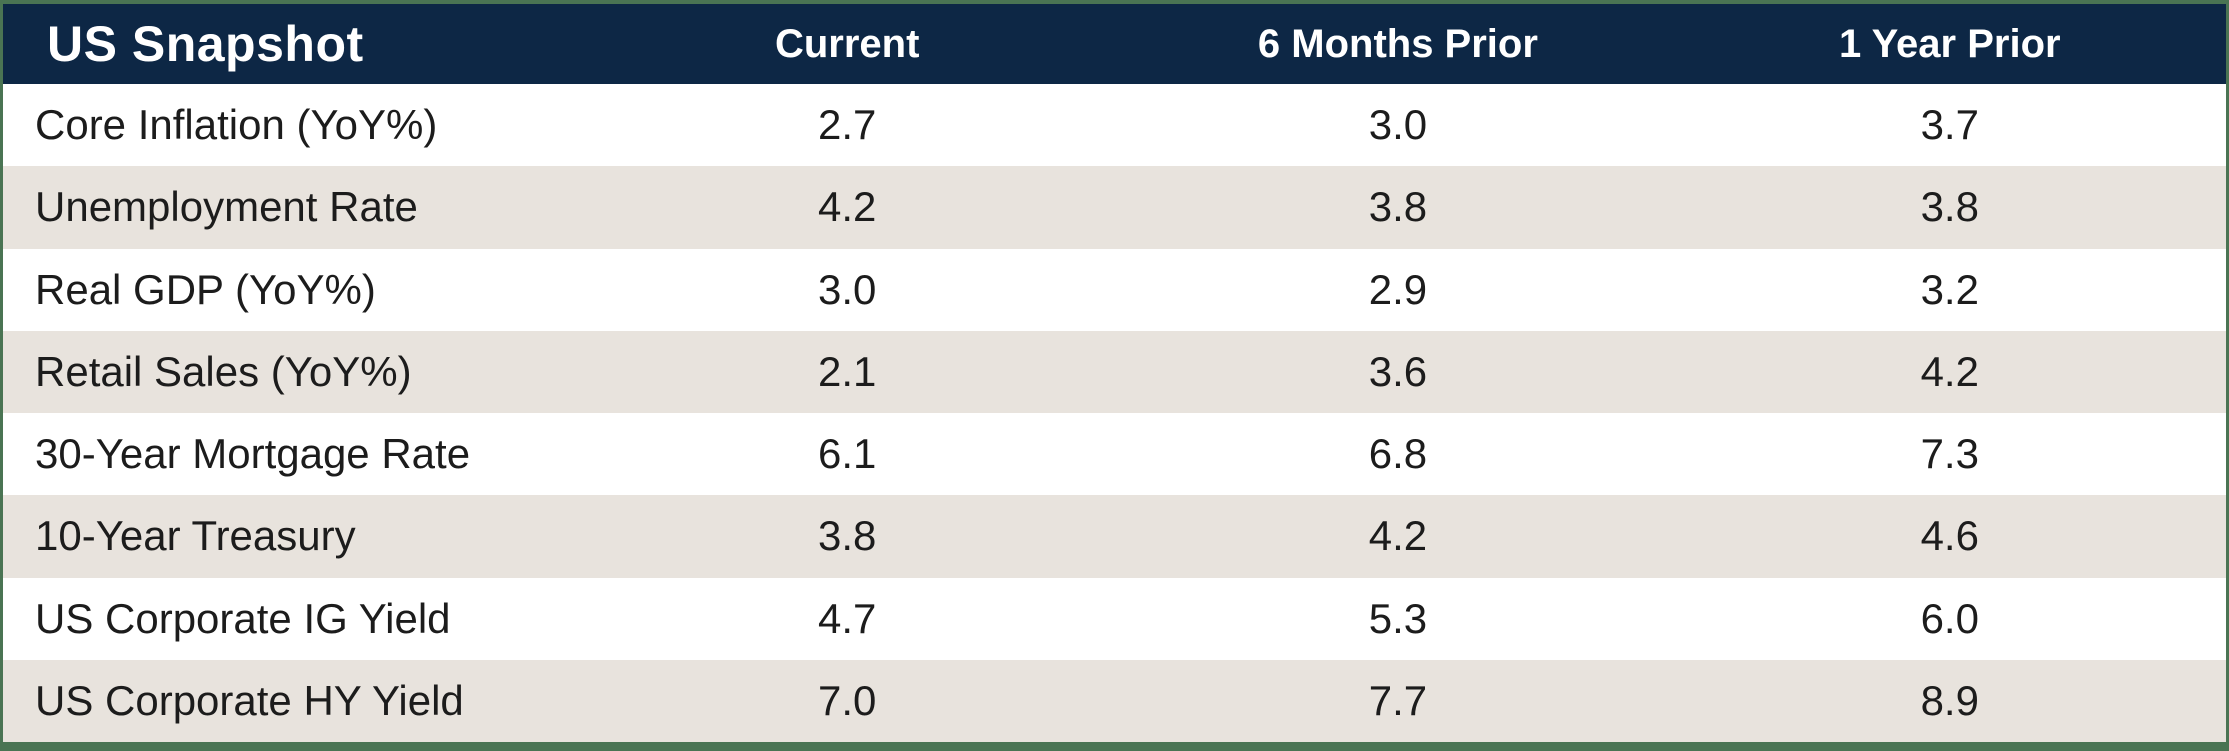 This screenshot has width=2229, height=751. What do you see at coordinates (1398, 618) in the screenshot?
I see `row-value-6-months-prior: 5.3` at bounding box center [1398, 618].